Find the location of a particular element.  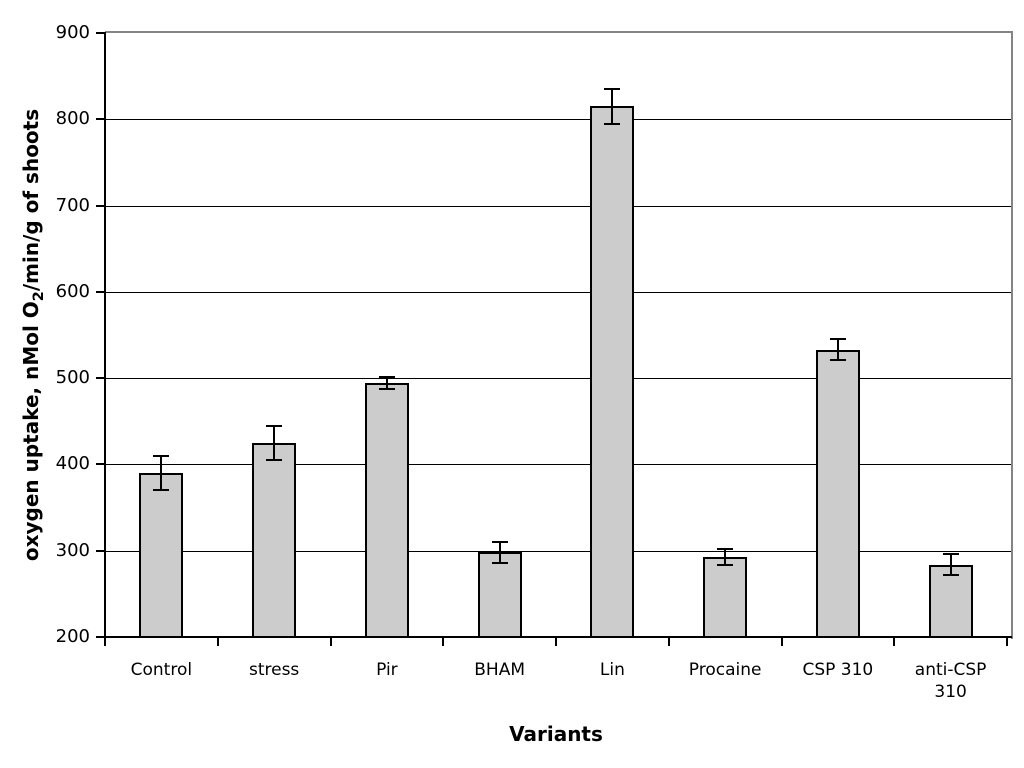

y-tick-label: 300 is located at coordinates (72, 550).